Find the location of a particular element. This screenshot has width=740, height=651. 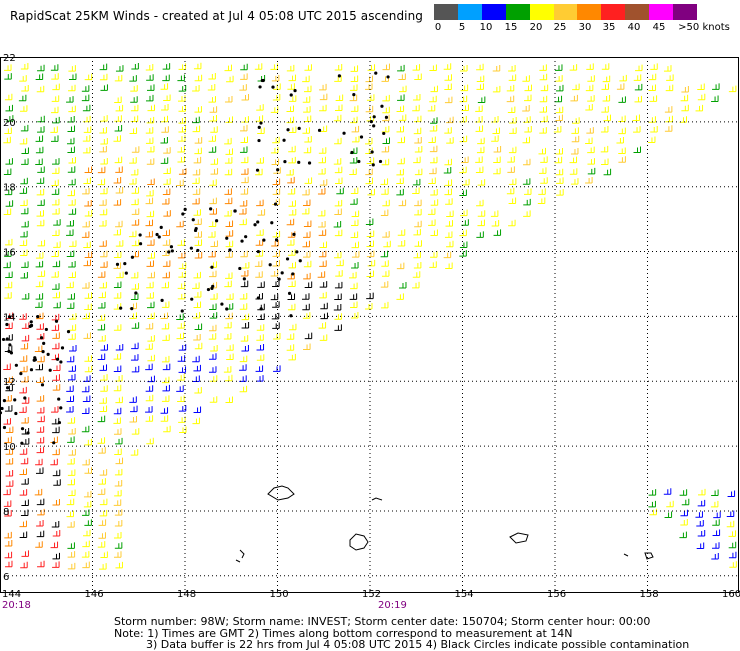

lon-label: 158 is located at coordinates (649, 594).